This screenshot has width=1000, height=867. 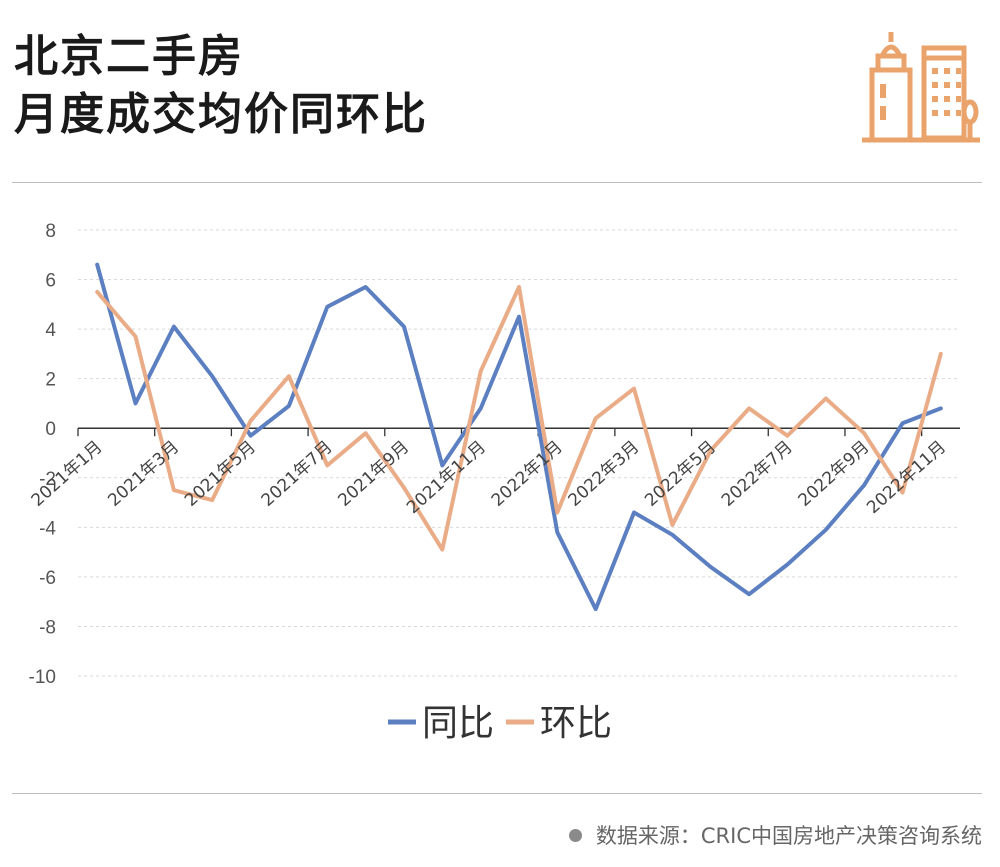 I want to click on y-tick-label: -6, so click(x=47, y=578).